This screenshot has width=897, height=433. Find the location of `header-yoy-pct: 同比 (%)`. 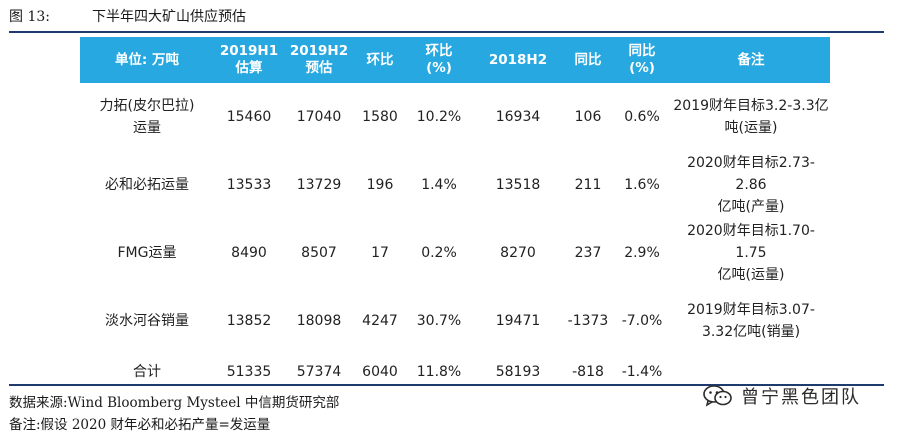

header-yoy-pct: 同比 (%) is located at coordinates (642, 60).